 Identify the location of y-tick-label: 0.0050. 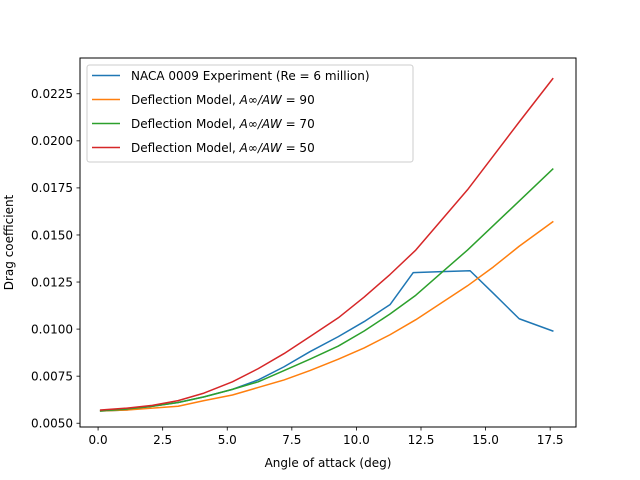
(52, 424).